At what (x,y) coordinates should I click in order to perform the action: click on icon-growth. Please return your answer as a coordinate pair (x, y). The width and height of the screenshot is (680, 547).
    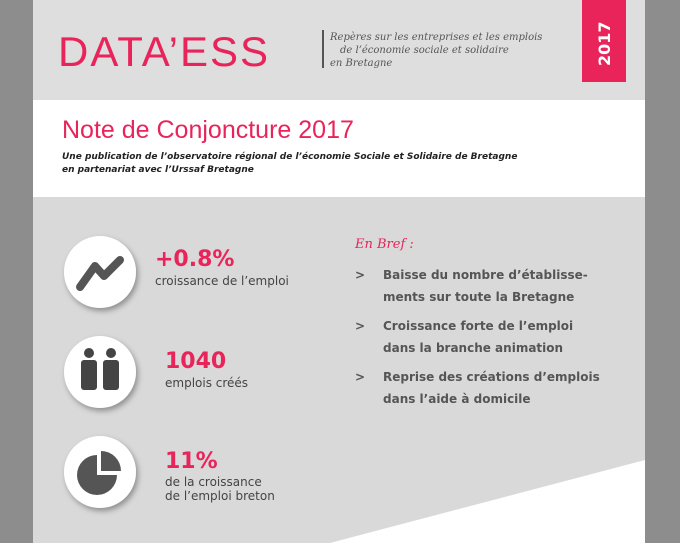
    Looking at the image, I should click on (100, 272).